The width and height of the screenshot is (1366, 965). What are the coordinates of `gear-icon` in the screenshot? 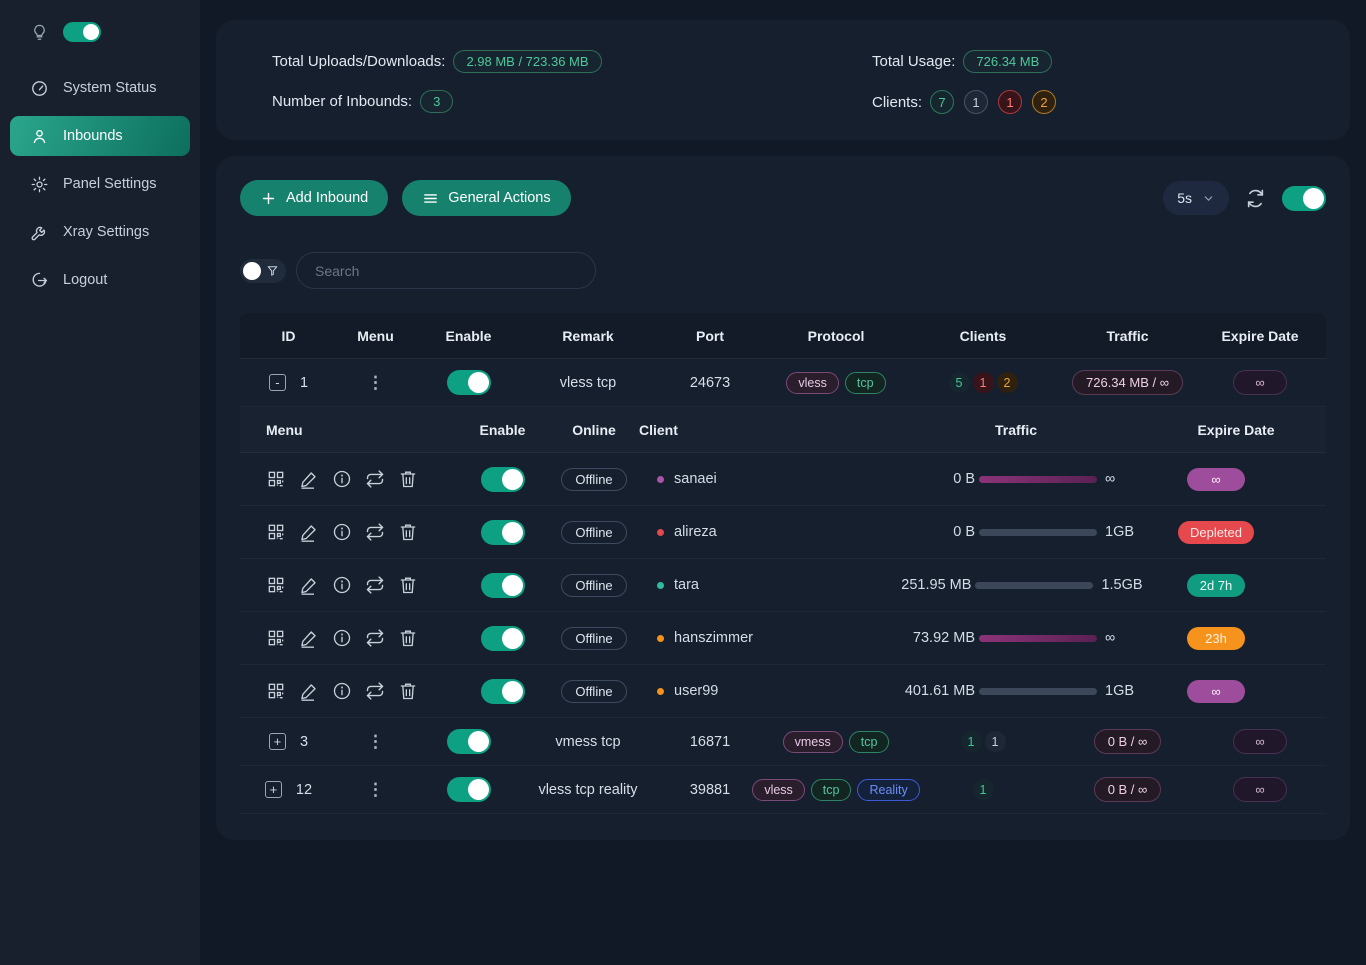 It's located at (39, 184).